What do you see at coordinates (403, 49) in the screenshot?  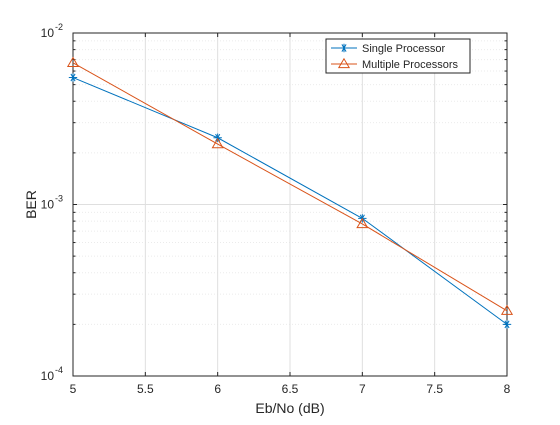 I see `legend-label: Single Processor` at bounding box center [403, 49].